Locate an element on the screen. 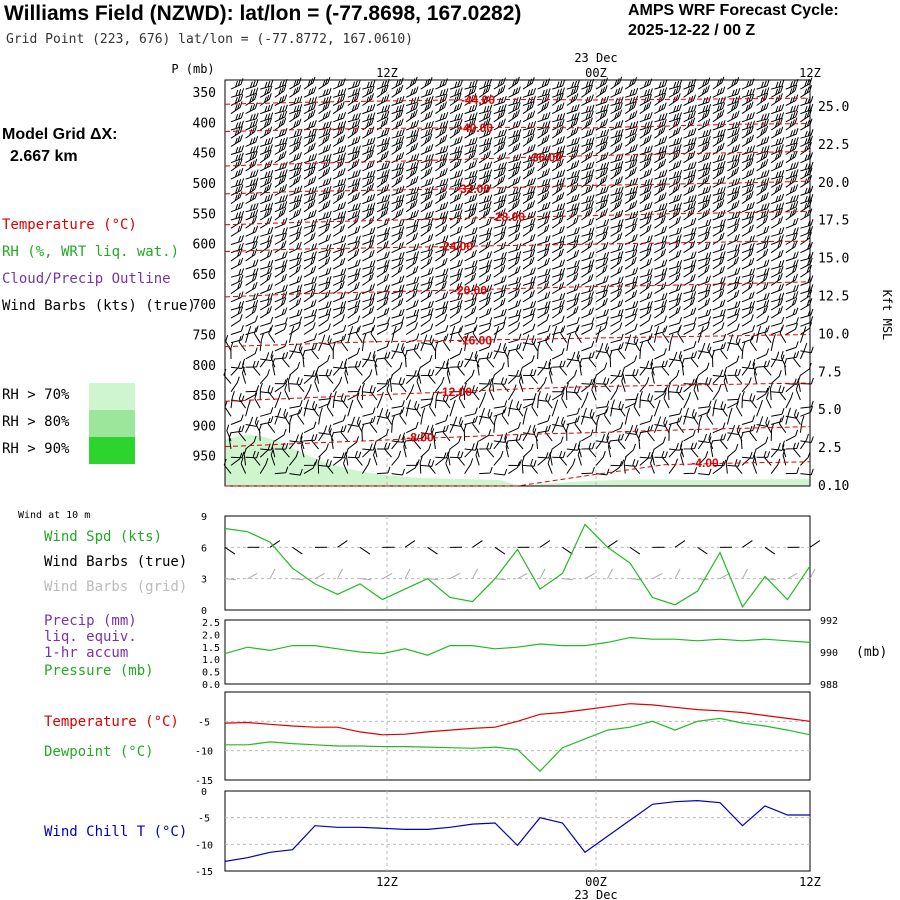  top-time-00z: 00Z is located at coordinates (596, 73).